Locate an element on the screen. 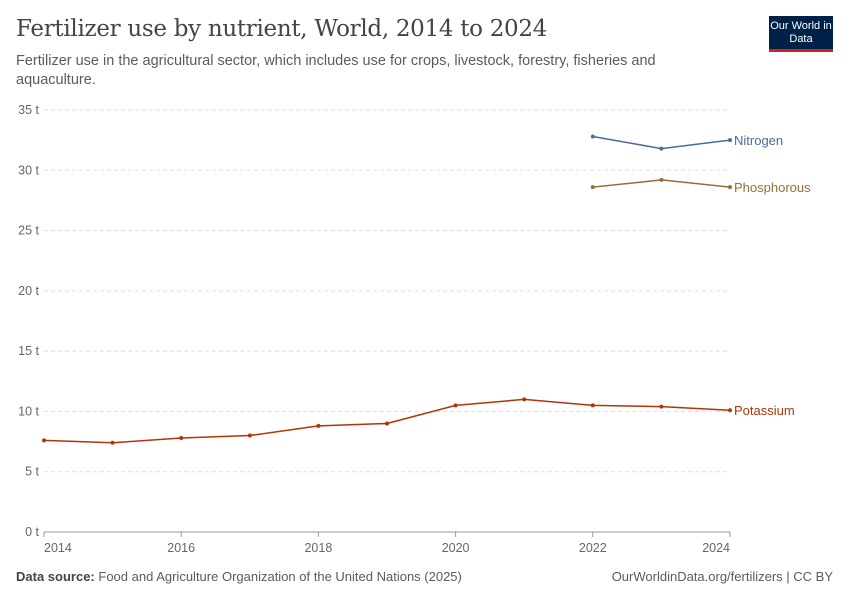 The image size is (850, 600). series-label-nitrogen: Nitrogen is located at coordinates (758, 140).